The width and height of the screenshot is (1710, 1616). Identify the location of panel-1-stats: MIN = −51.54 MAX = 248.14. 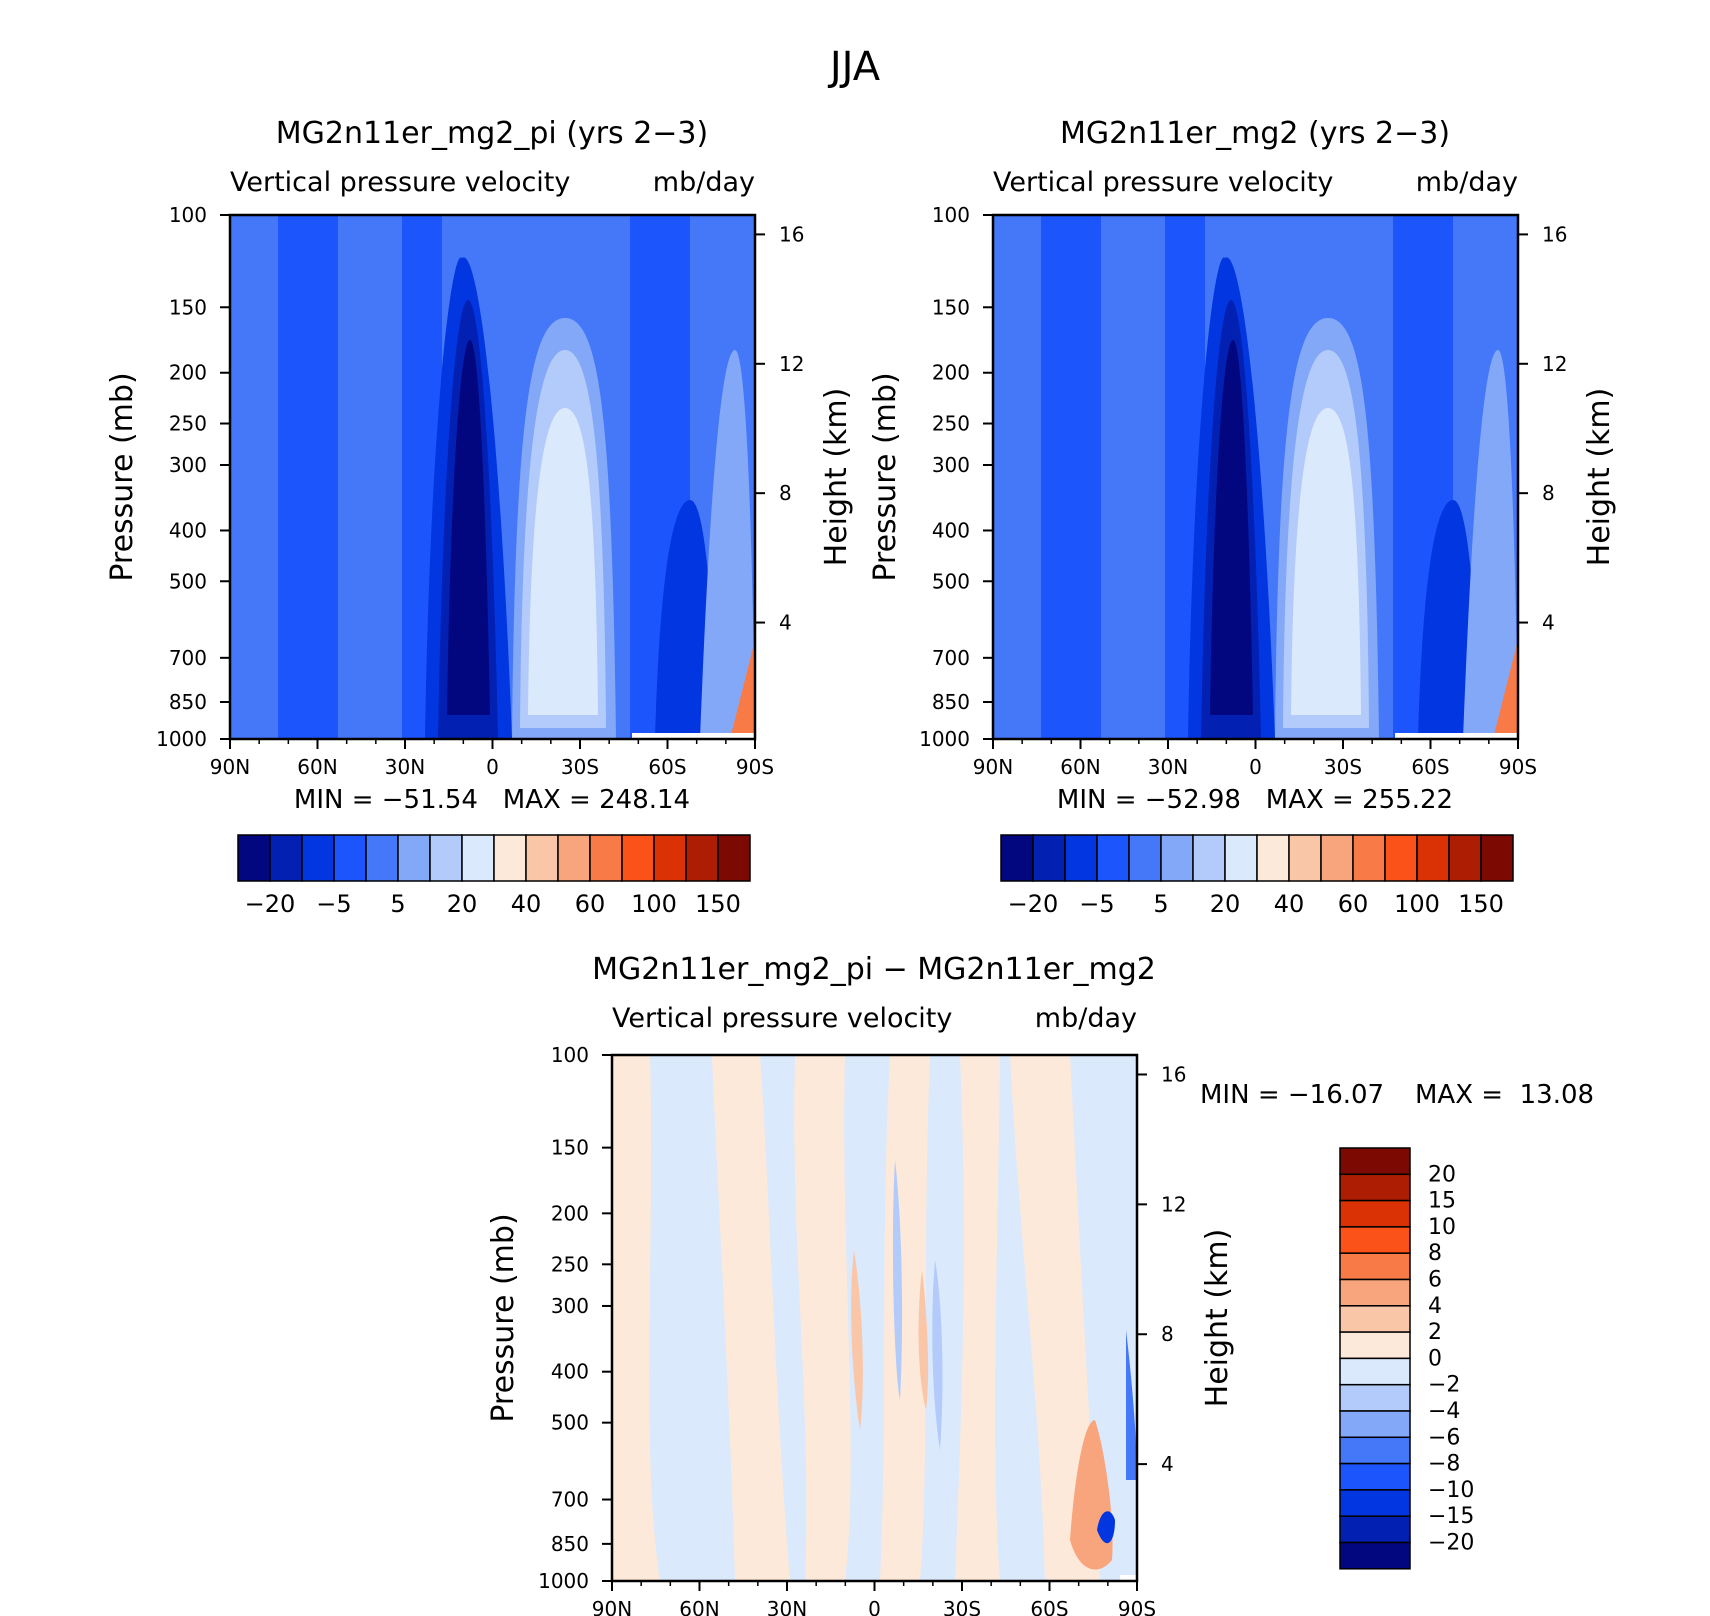
(492, 800).